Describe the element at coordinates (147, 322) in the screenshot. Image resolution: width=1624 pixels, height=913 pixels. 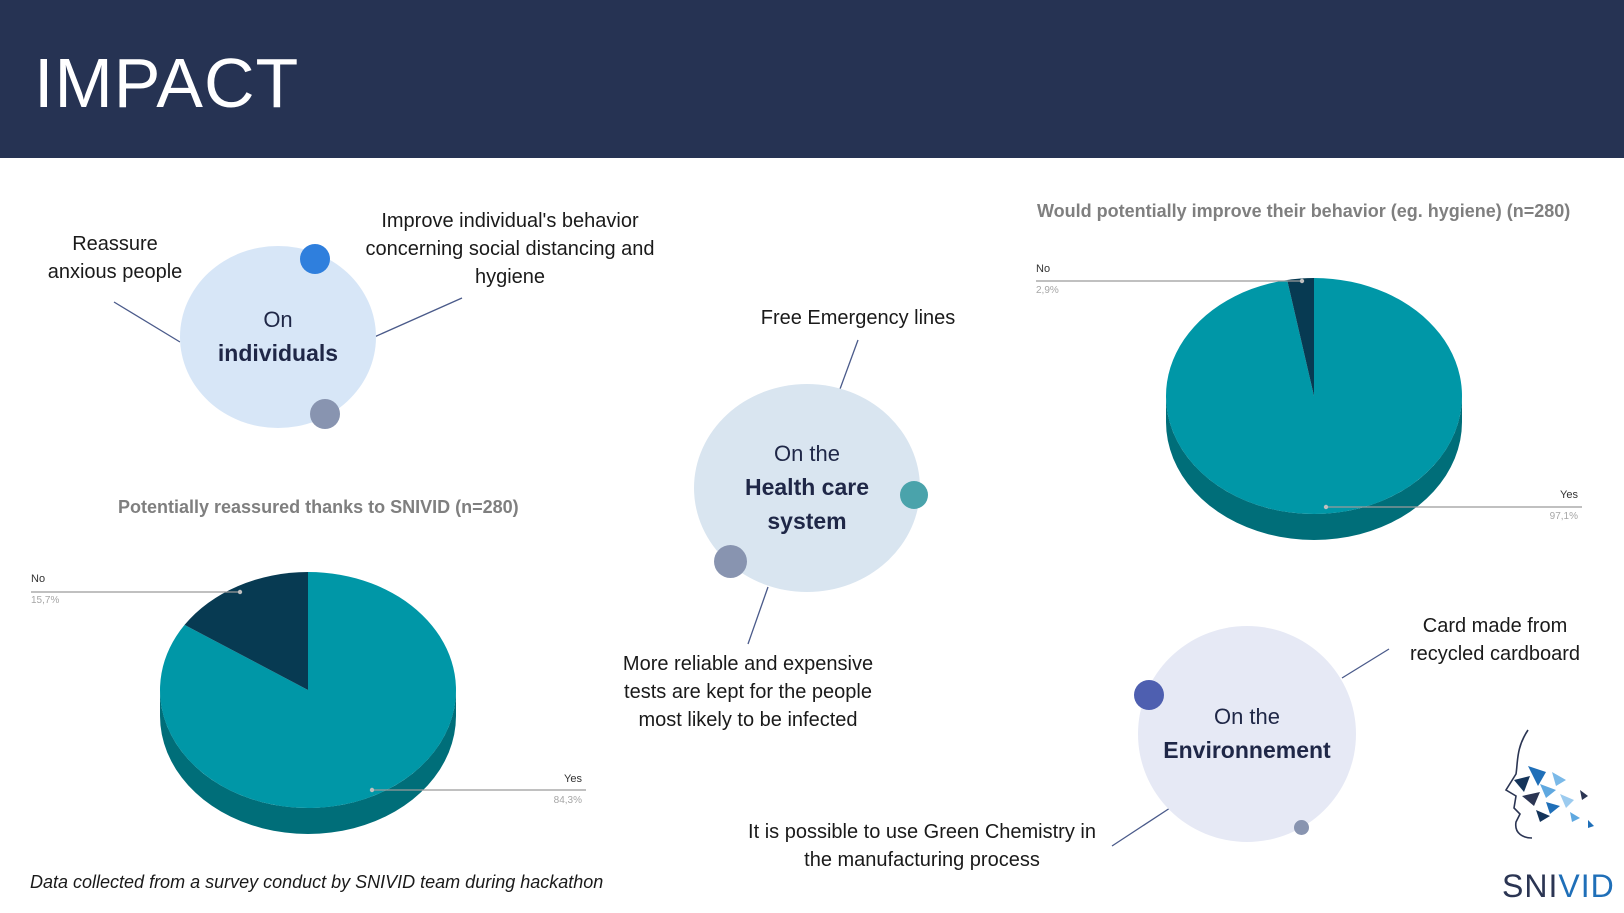
I see `connector-reassure` at that location.